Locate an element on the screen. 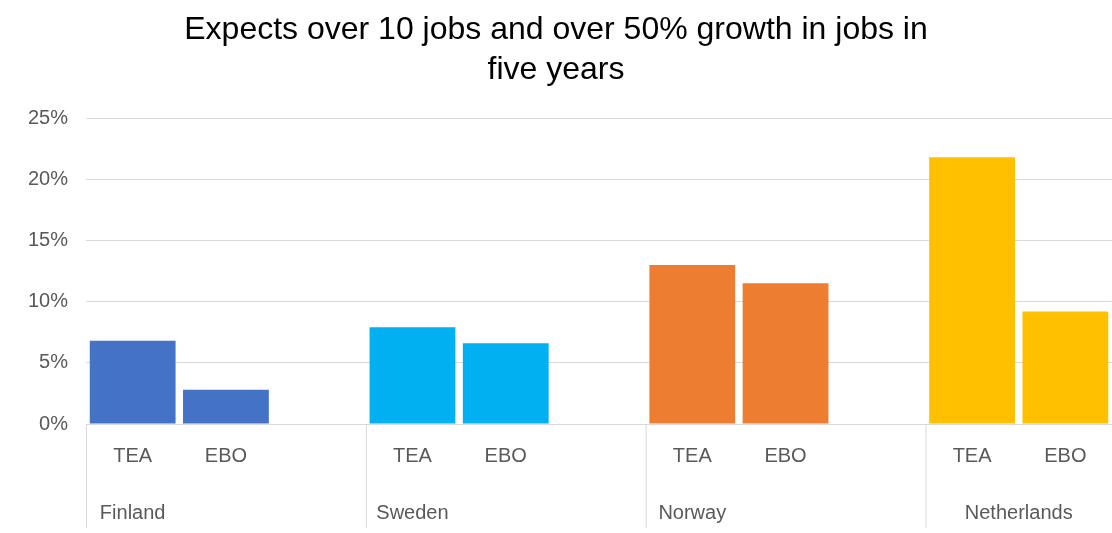  y-tick-label: 20% is located at coordinates (48, 177).